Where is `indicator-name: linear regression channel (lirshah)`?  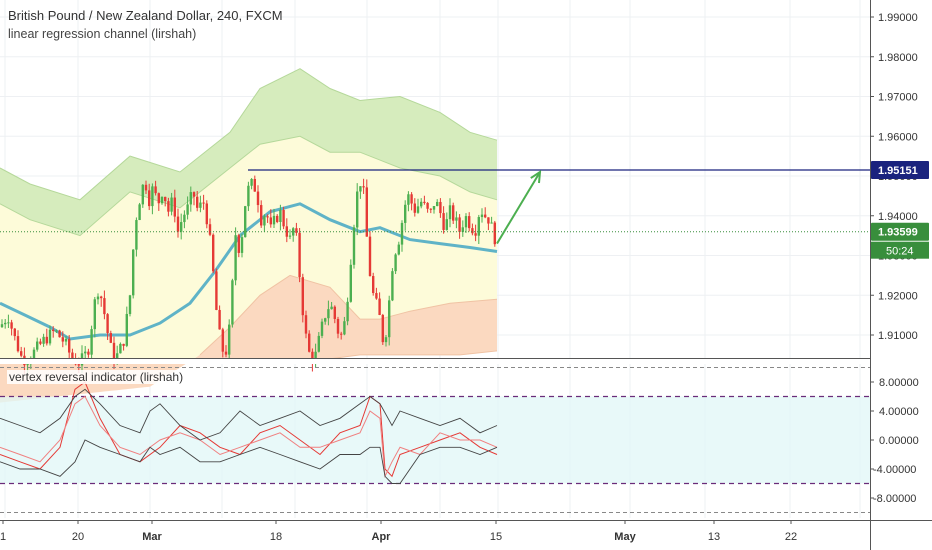
indicator-name: linear regression channel (lirshah) is located at coordinates (102, 34).